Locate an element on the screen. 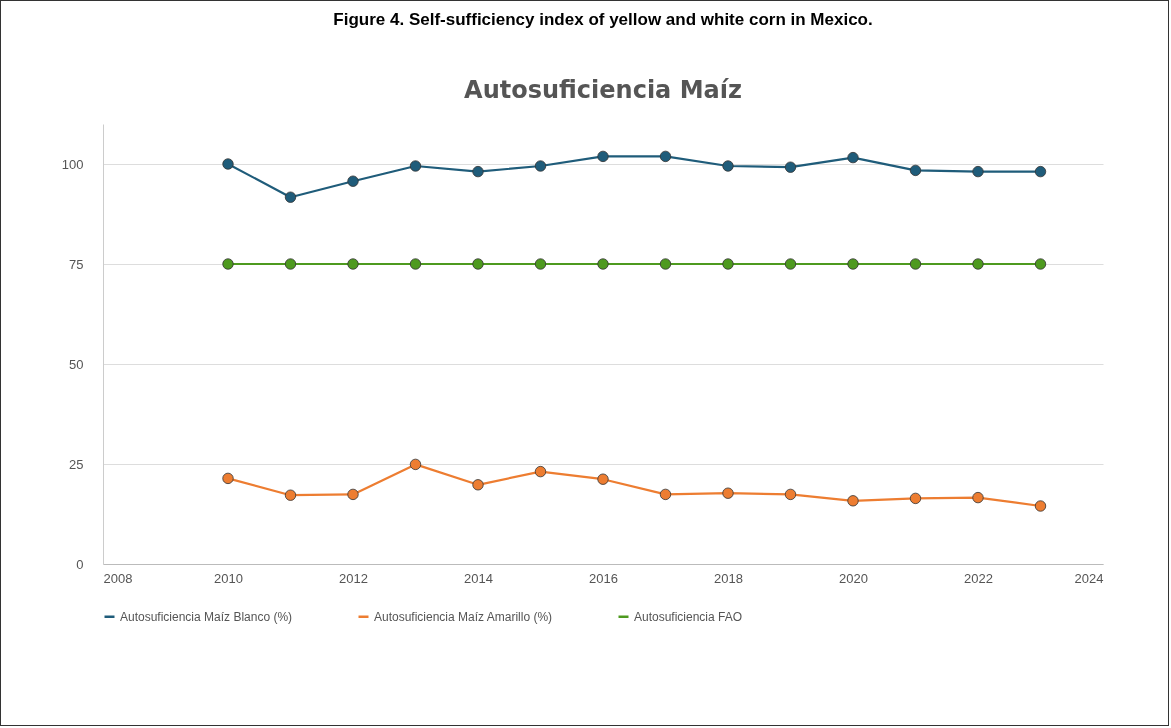 This screenshot has height=728, width=1171. x-tick-label: 2010 is located at coordinates (228, 578).